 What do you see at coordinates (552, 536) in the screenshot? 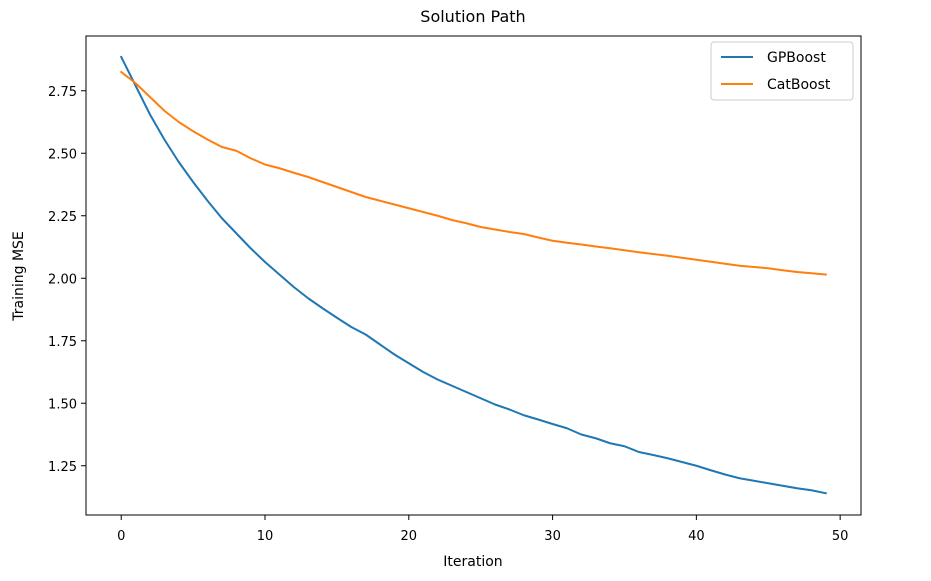
I see `x-tick-label: 30` at bounding box center [552, 536].